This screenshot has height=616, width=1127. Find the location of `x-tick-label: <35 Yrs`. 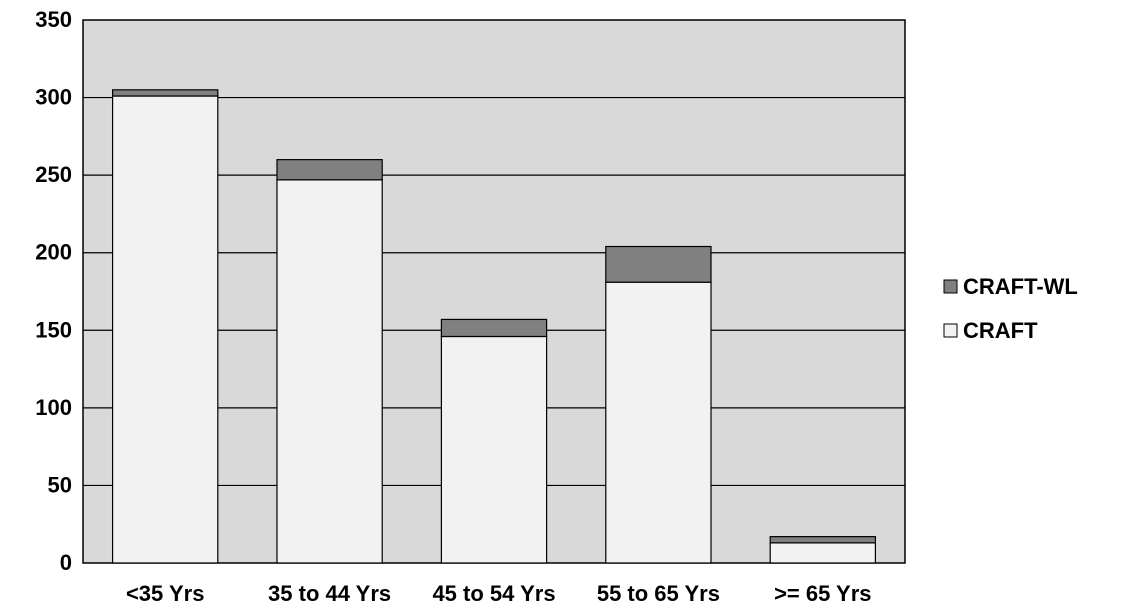

x-tick-label: <35 Yrs is located at coordinates (165, 593).